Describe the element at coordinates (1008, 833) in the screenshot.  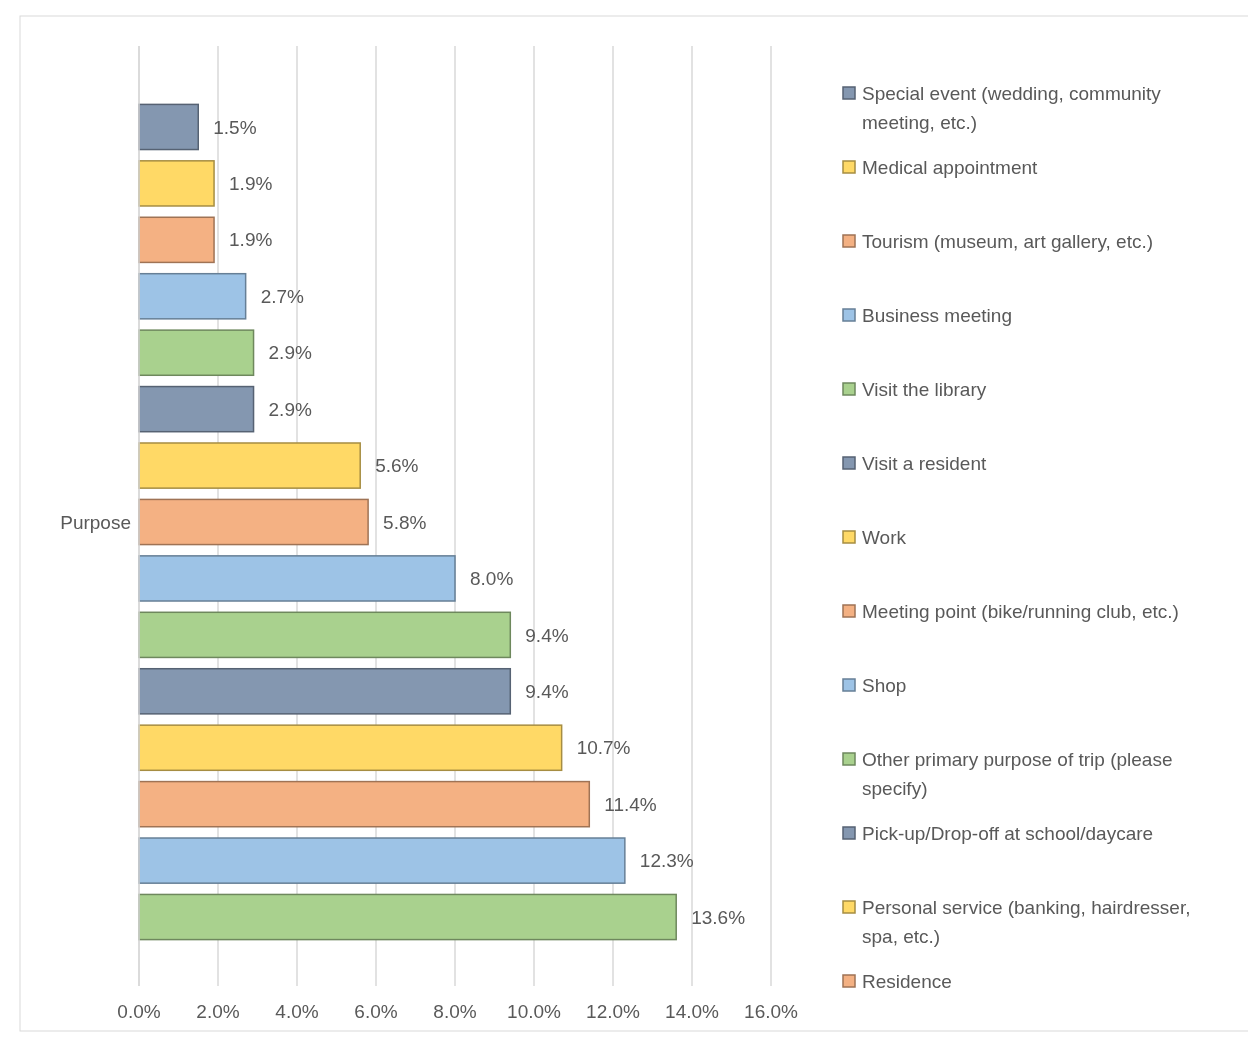
I see `legend-label: Pick-up/Drop-off at school/daycare` at that location.